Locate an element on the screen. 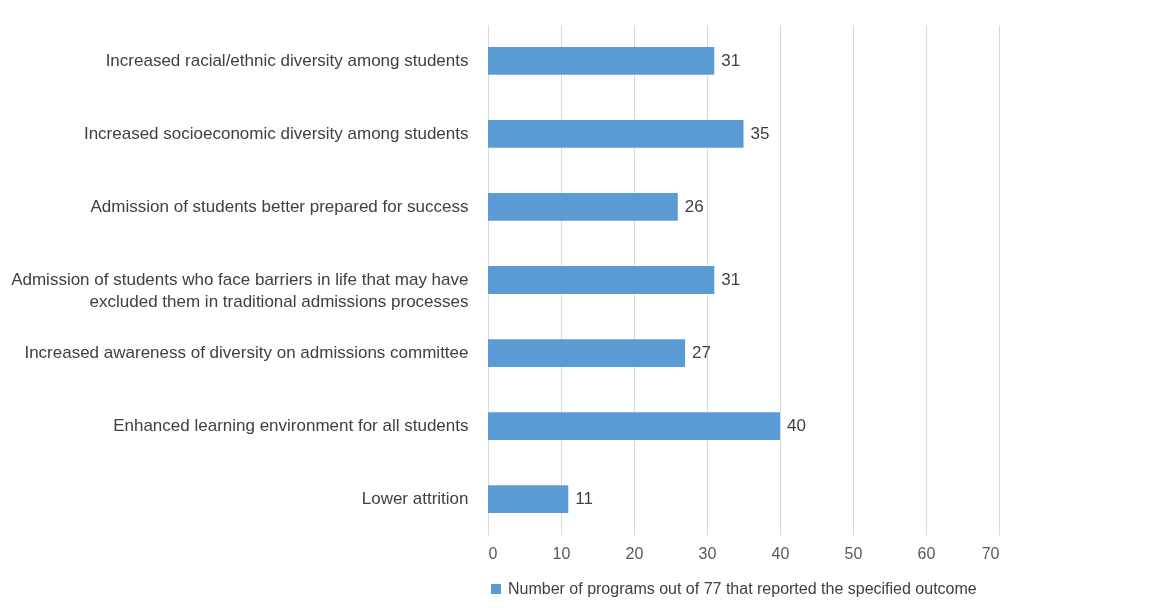  y-tick-label: Increased socioeconomic diversity among students is located at coordinates (276, 133).